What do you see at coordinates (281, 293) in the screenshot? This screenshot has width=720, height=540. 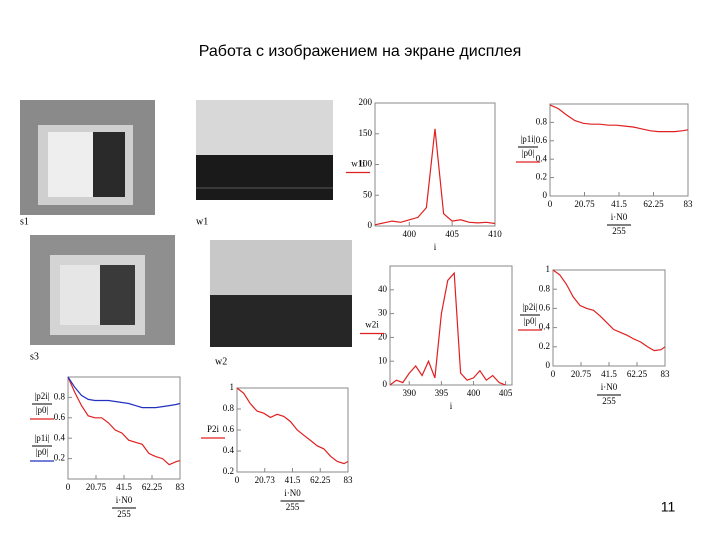 I see `photo-w2` at bounding box center [281, 293].